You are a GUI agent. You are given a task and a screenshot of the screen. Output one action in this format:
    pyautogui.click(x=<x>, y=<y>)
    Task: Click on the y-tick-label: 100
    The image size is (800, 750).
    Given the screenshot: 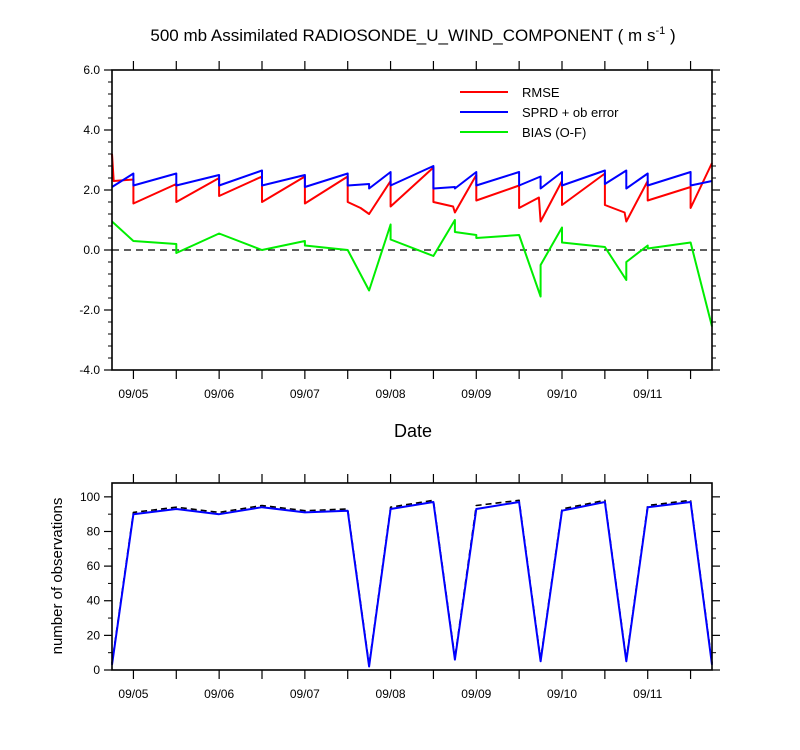 What is the action you would take?
    pyautogui.click(x=90, y=497)
    